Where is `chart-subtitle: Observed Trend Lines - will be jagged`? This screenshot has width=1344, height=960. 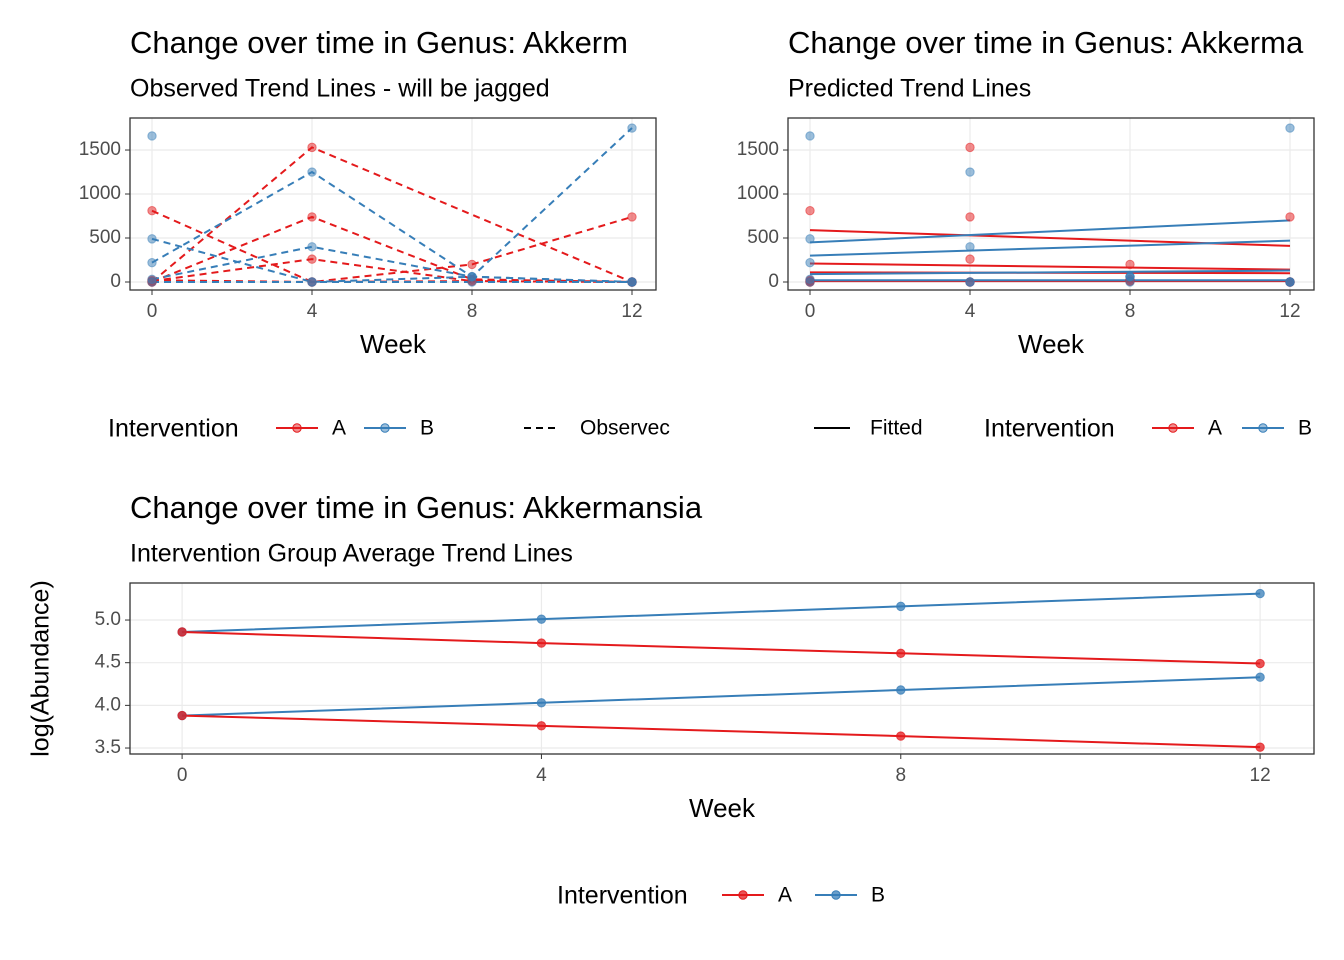
chart-subtitle: Observed Trend Lines - will be jagged is located at coordinates (340, 89).